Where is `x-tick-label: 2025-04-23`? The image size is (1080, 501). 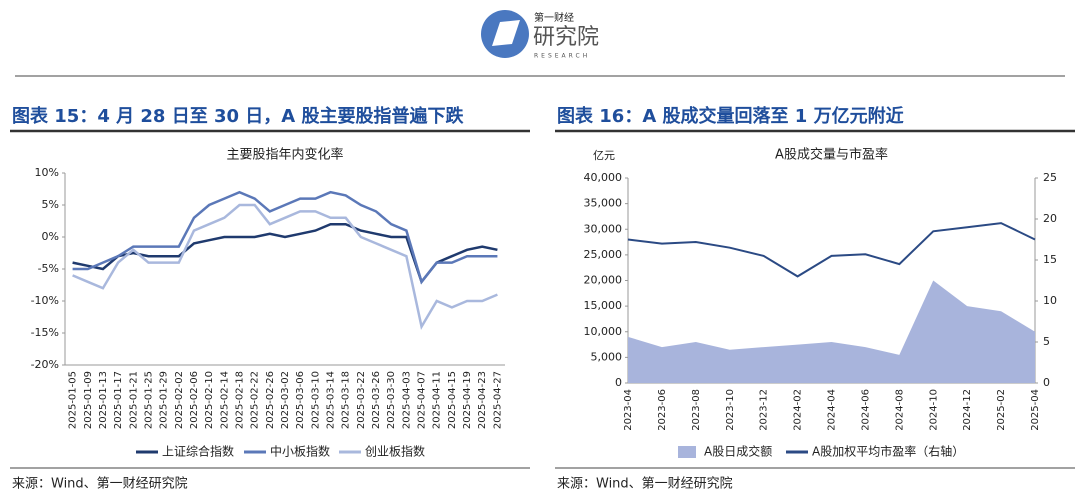
x-tick-label: 2025-04-23 is located at coordinates (482, 400).